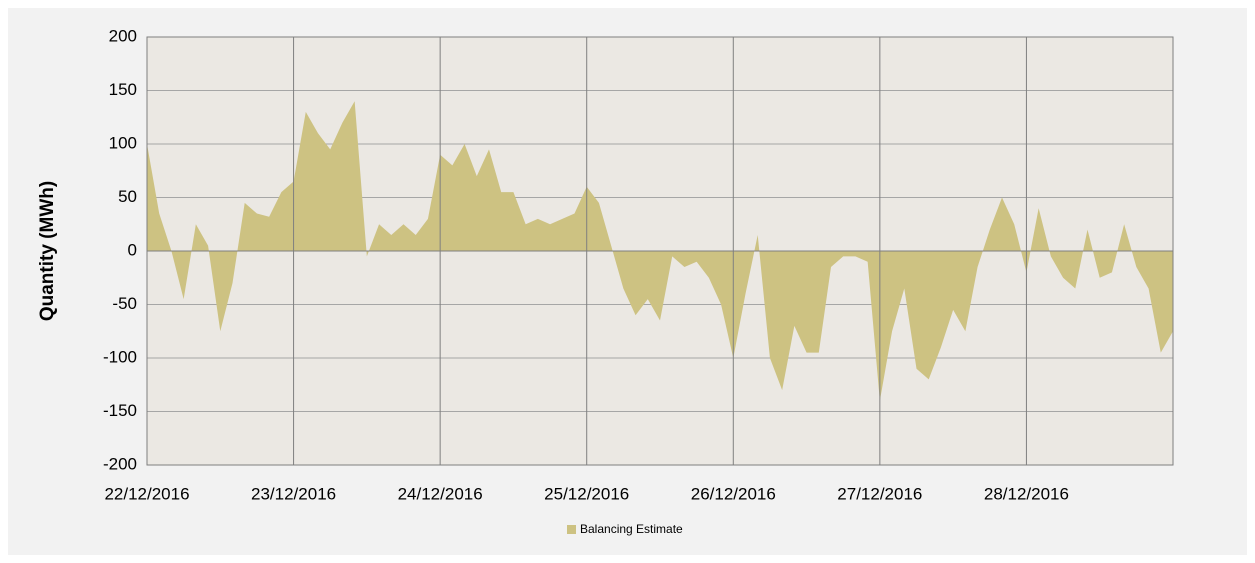  Describe the element at coordinates (47, 251) in the screenshot. I see `y-axis-label: Quantity (MWh)` at that location.